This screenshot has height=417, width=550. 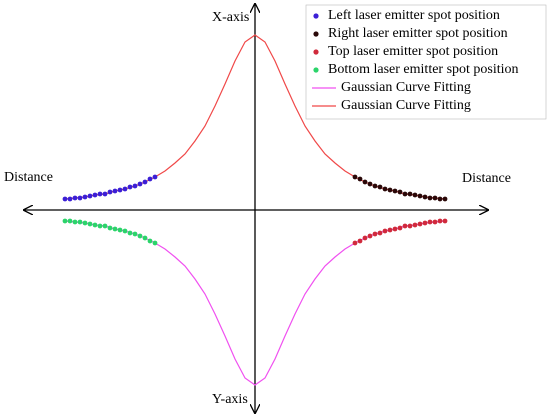 I want to click on legend-label: Top laser emitter spot position, so click(x=413, y=51).